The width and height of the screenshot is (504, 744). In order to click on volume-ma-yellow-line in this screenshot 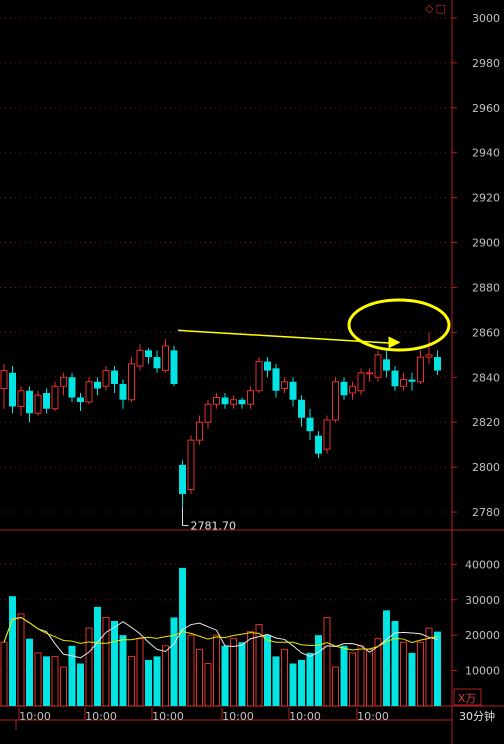, I will do `click(220, 633)`.